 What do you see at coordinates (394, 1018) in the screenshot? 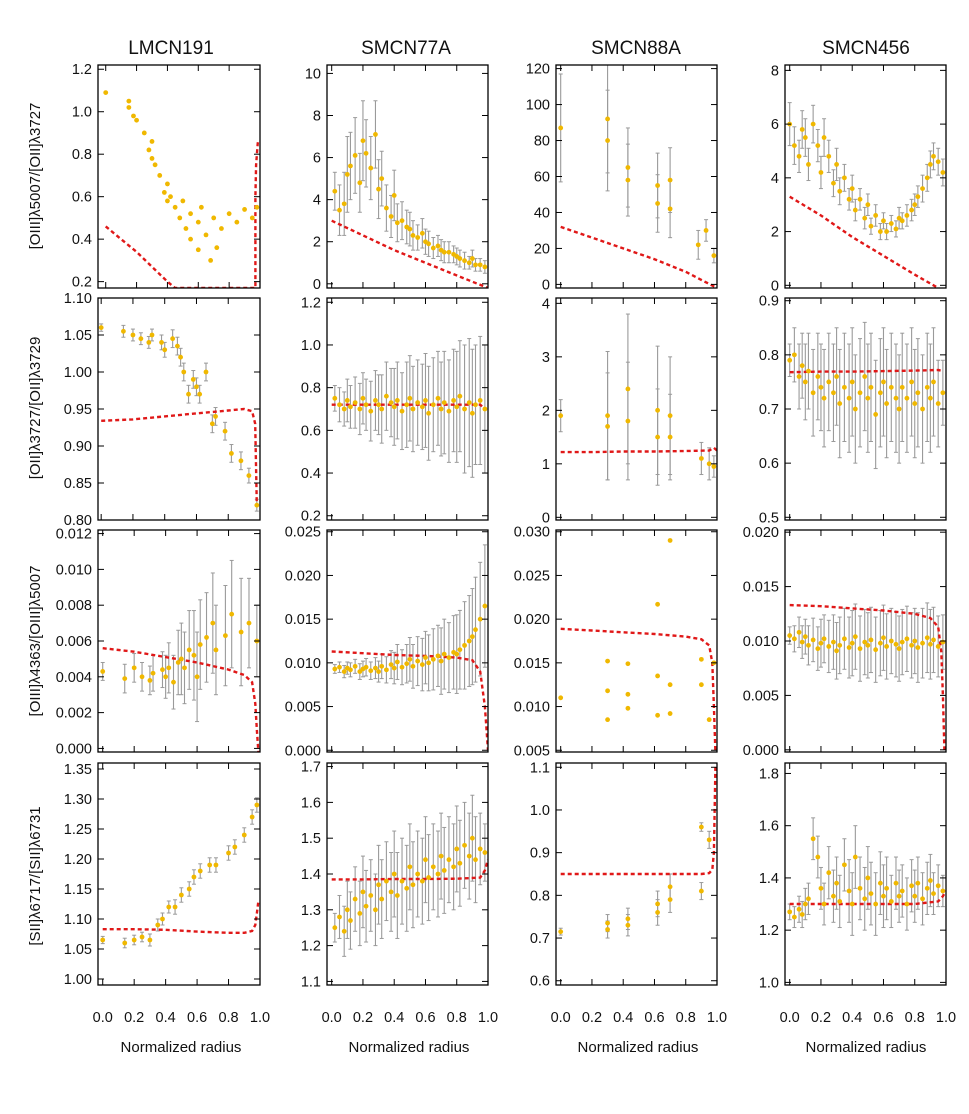
I see `x-tick-label: 0.4` at bounding box center [394, 1018].